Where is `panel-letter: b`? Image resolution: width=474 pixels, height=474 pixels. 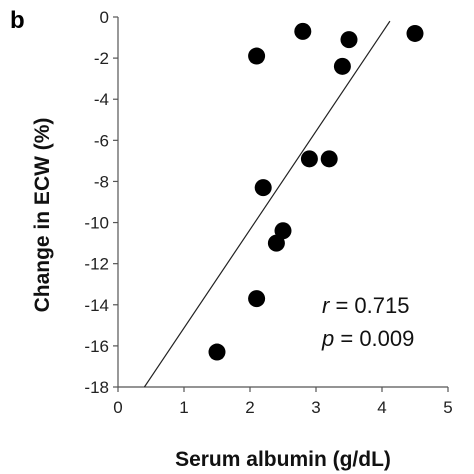
panel-letter: b is located at coordinates (17, 20).